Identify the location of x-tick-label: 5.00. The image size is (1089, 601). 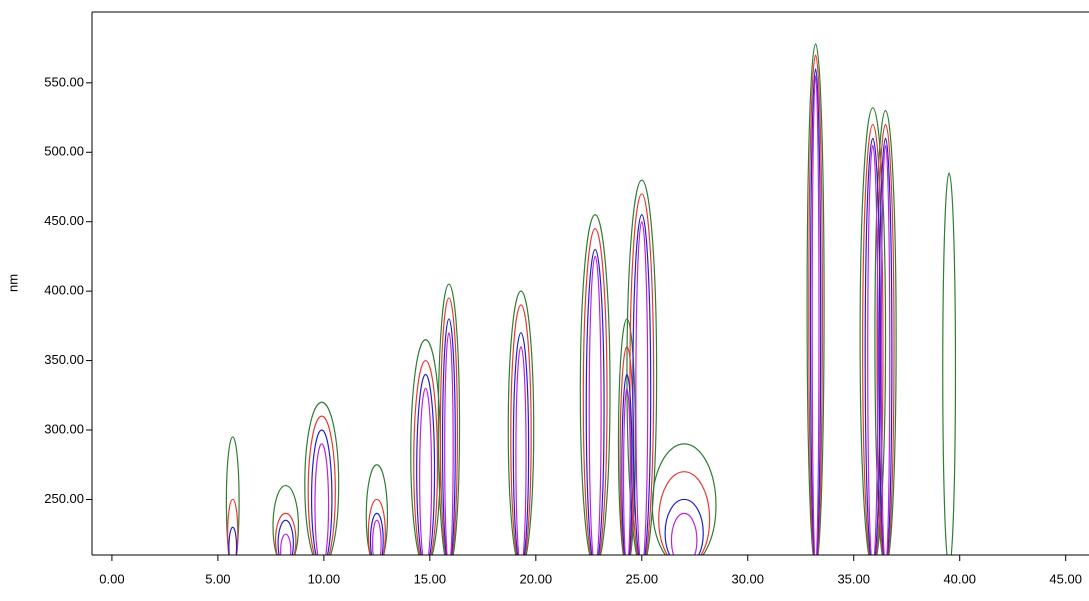
(217, 578).